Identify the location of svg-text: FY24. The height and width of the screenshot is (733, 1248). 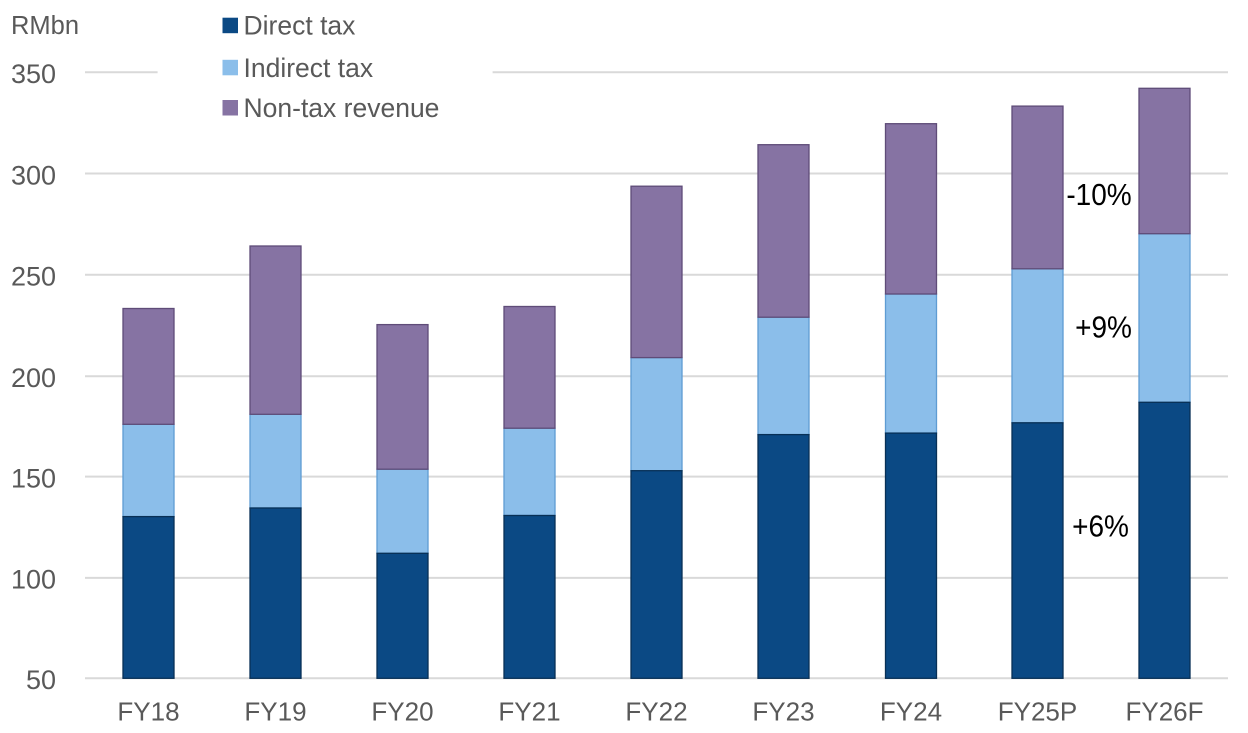
(911, 712).